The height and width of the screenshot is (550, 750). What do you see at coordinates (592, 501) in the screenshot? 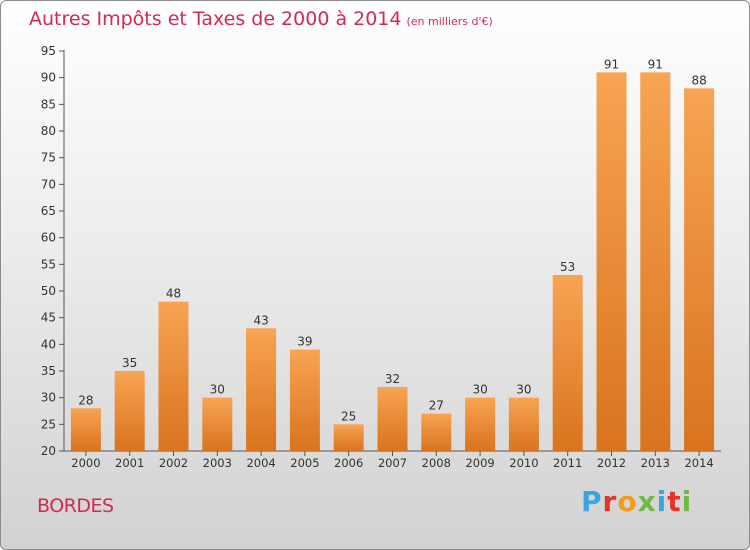
I see `logo-letter: P` at bounding box center [592, 501].